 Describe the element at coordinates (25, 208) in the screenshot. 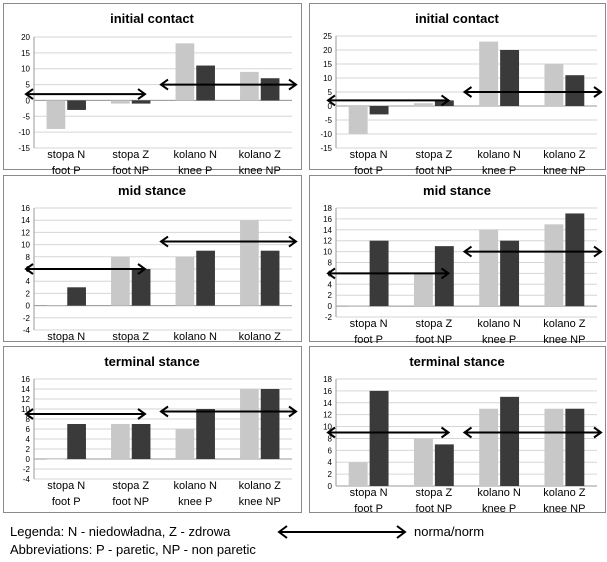

I see `y-tick-label: 16` at that location.